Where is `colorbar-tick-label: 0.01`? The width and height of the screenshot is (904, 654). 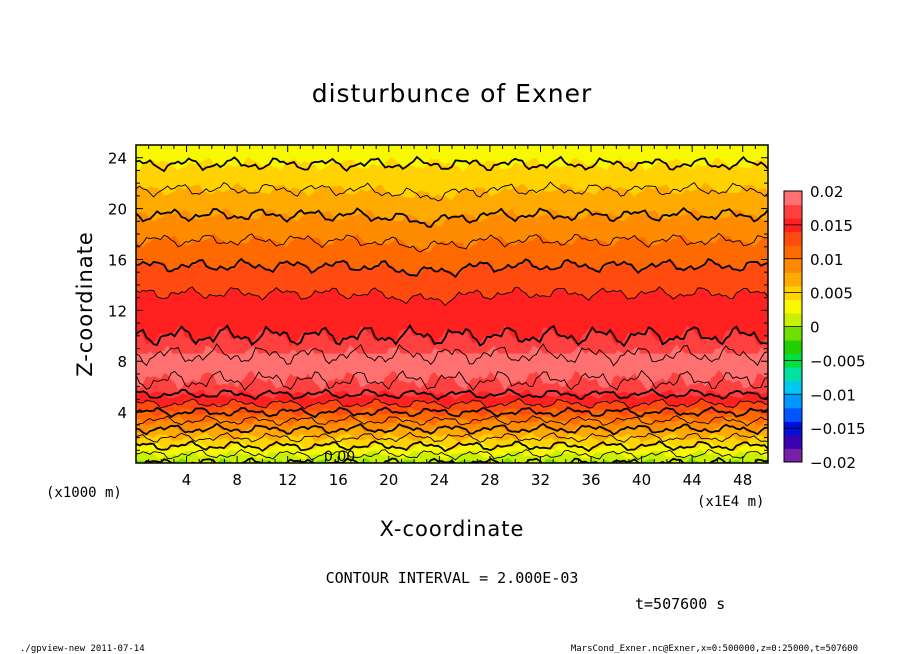 colorbar-tick-label: 0.01 is located at coordinates (826, 260).